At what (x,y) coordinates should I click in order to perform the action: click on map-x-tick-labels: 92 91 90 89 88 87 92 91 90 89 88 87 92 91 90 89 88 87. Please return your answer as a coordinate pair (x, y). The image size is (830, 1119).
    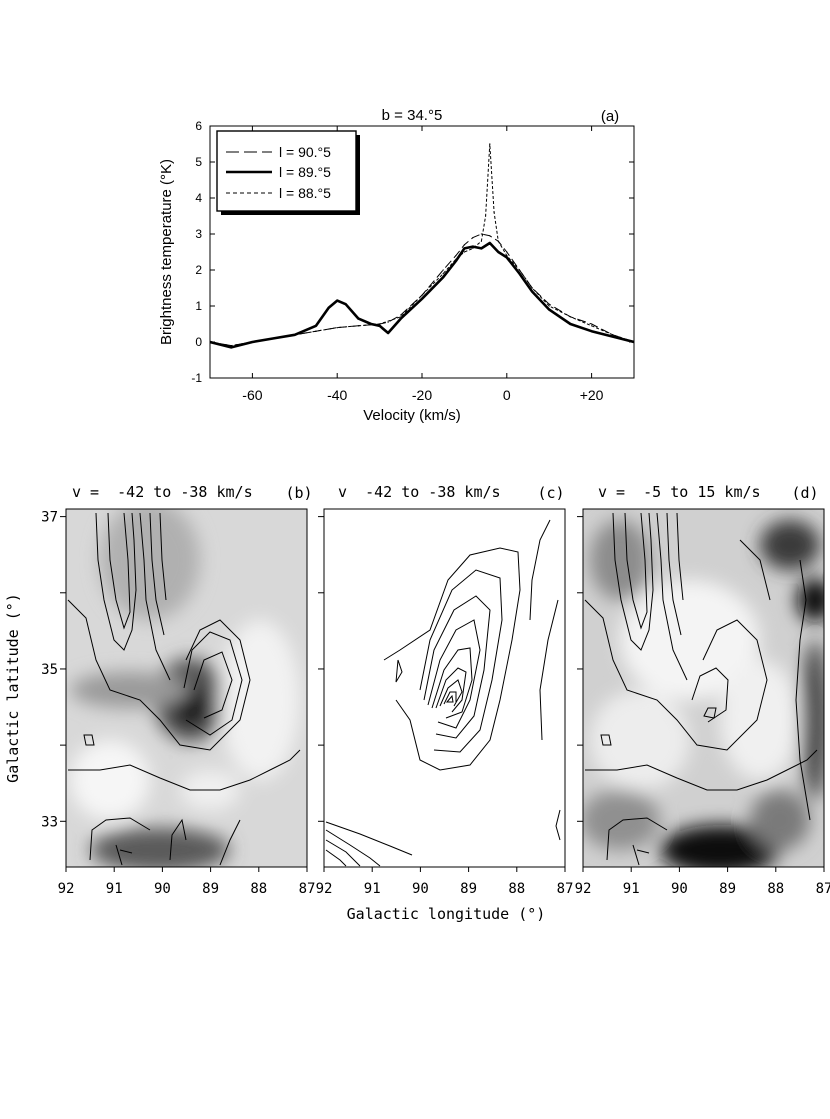
    Looking at the image, I should click on (444, 889).